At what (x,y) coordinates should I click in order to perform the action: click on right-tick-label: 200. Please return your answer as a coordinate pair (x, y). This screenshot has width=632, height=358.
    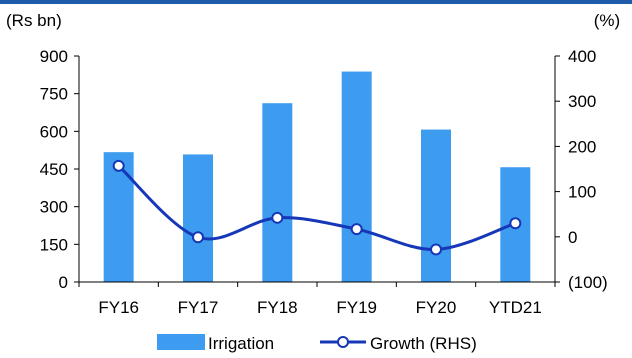
    Looking at the image, I should click on (582, 146).